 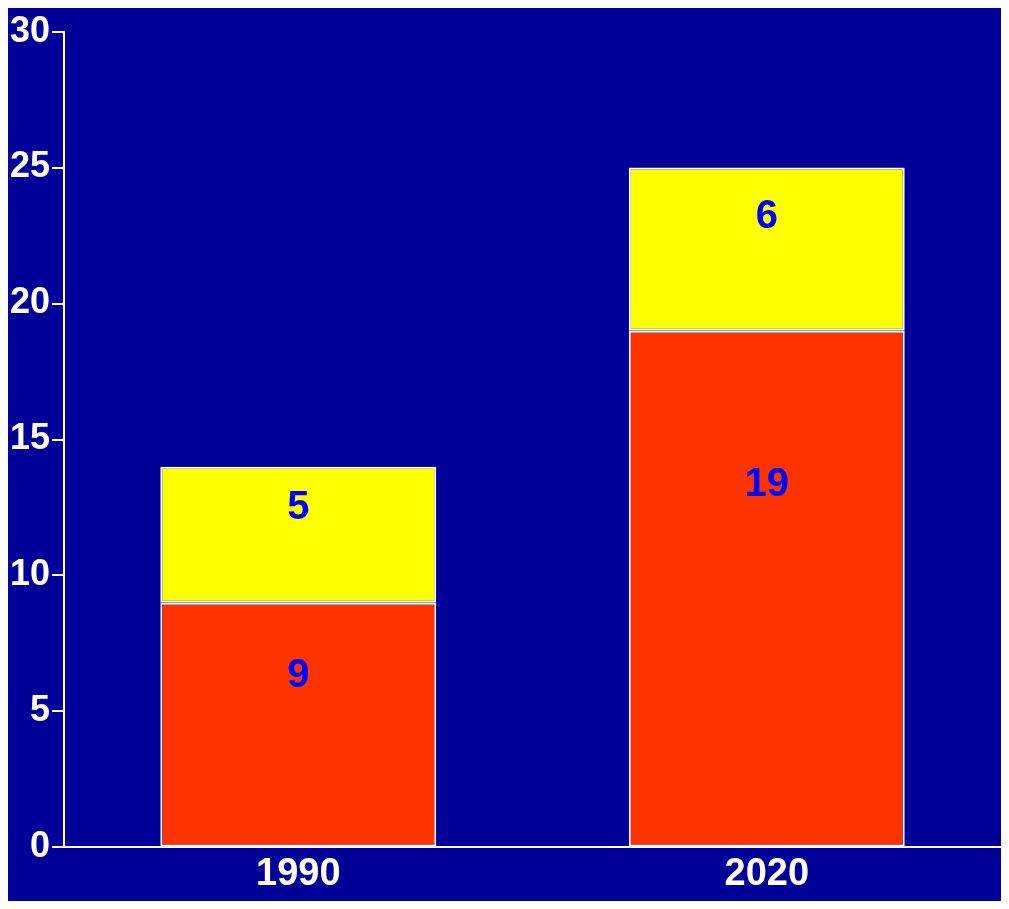 I want to click on data-label: 6, so click(x=766, y=213).